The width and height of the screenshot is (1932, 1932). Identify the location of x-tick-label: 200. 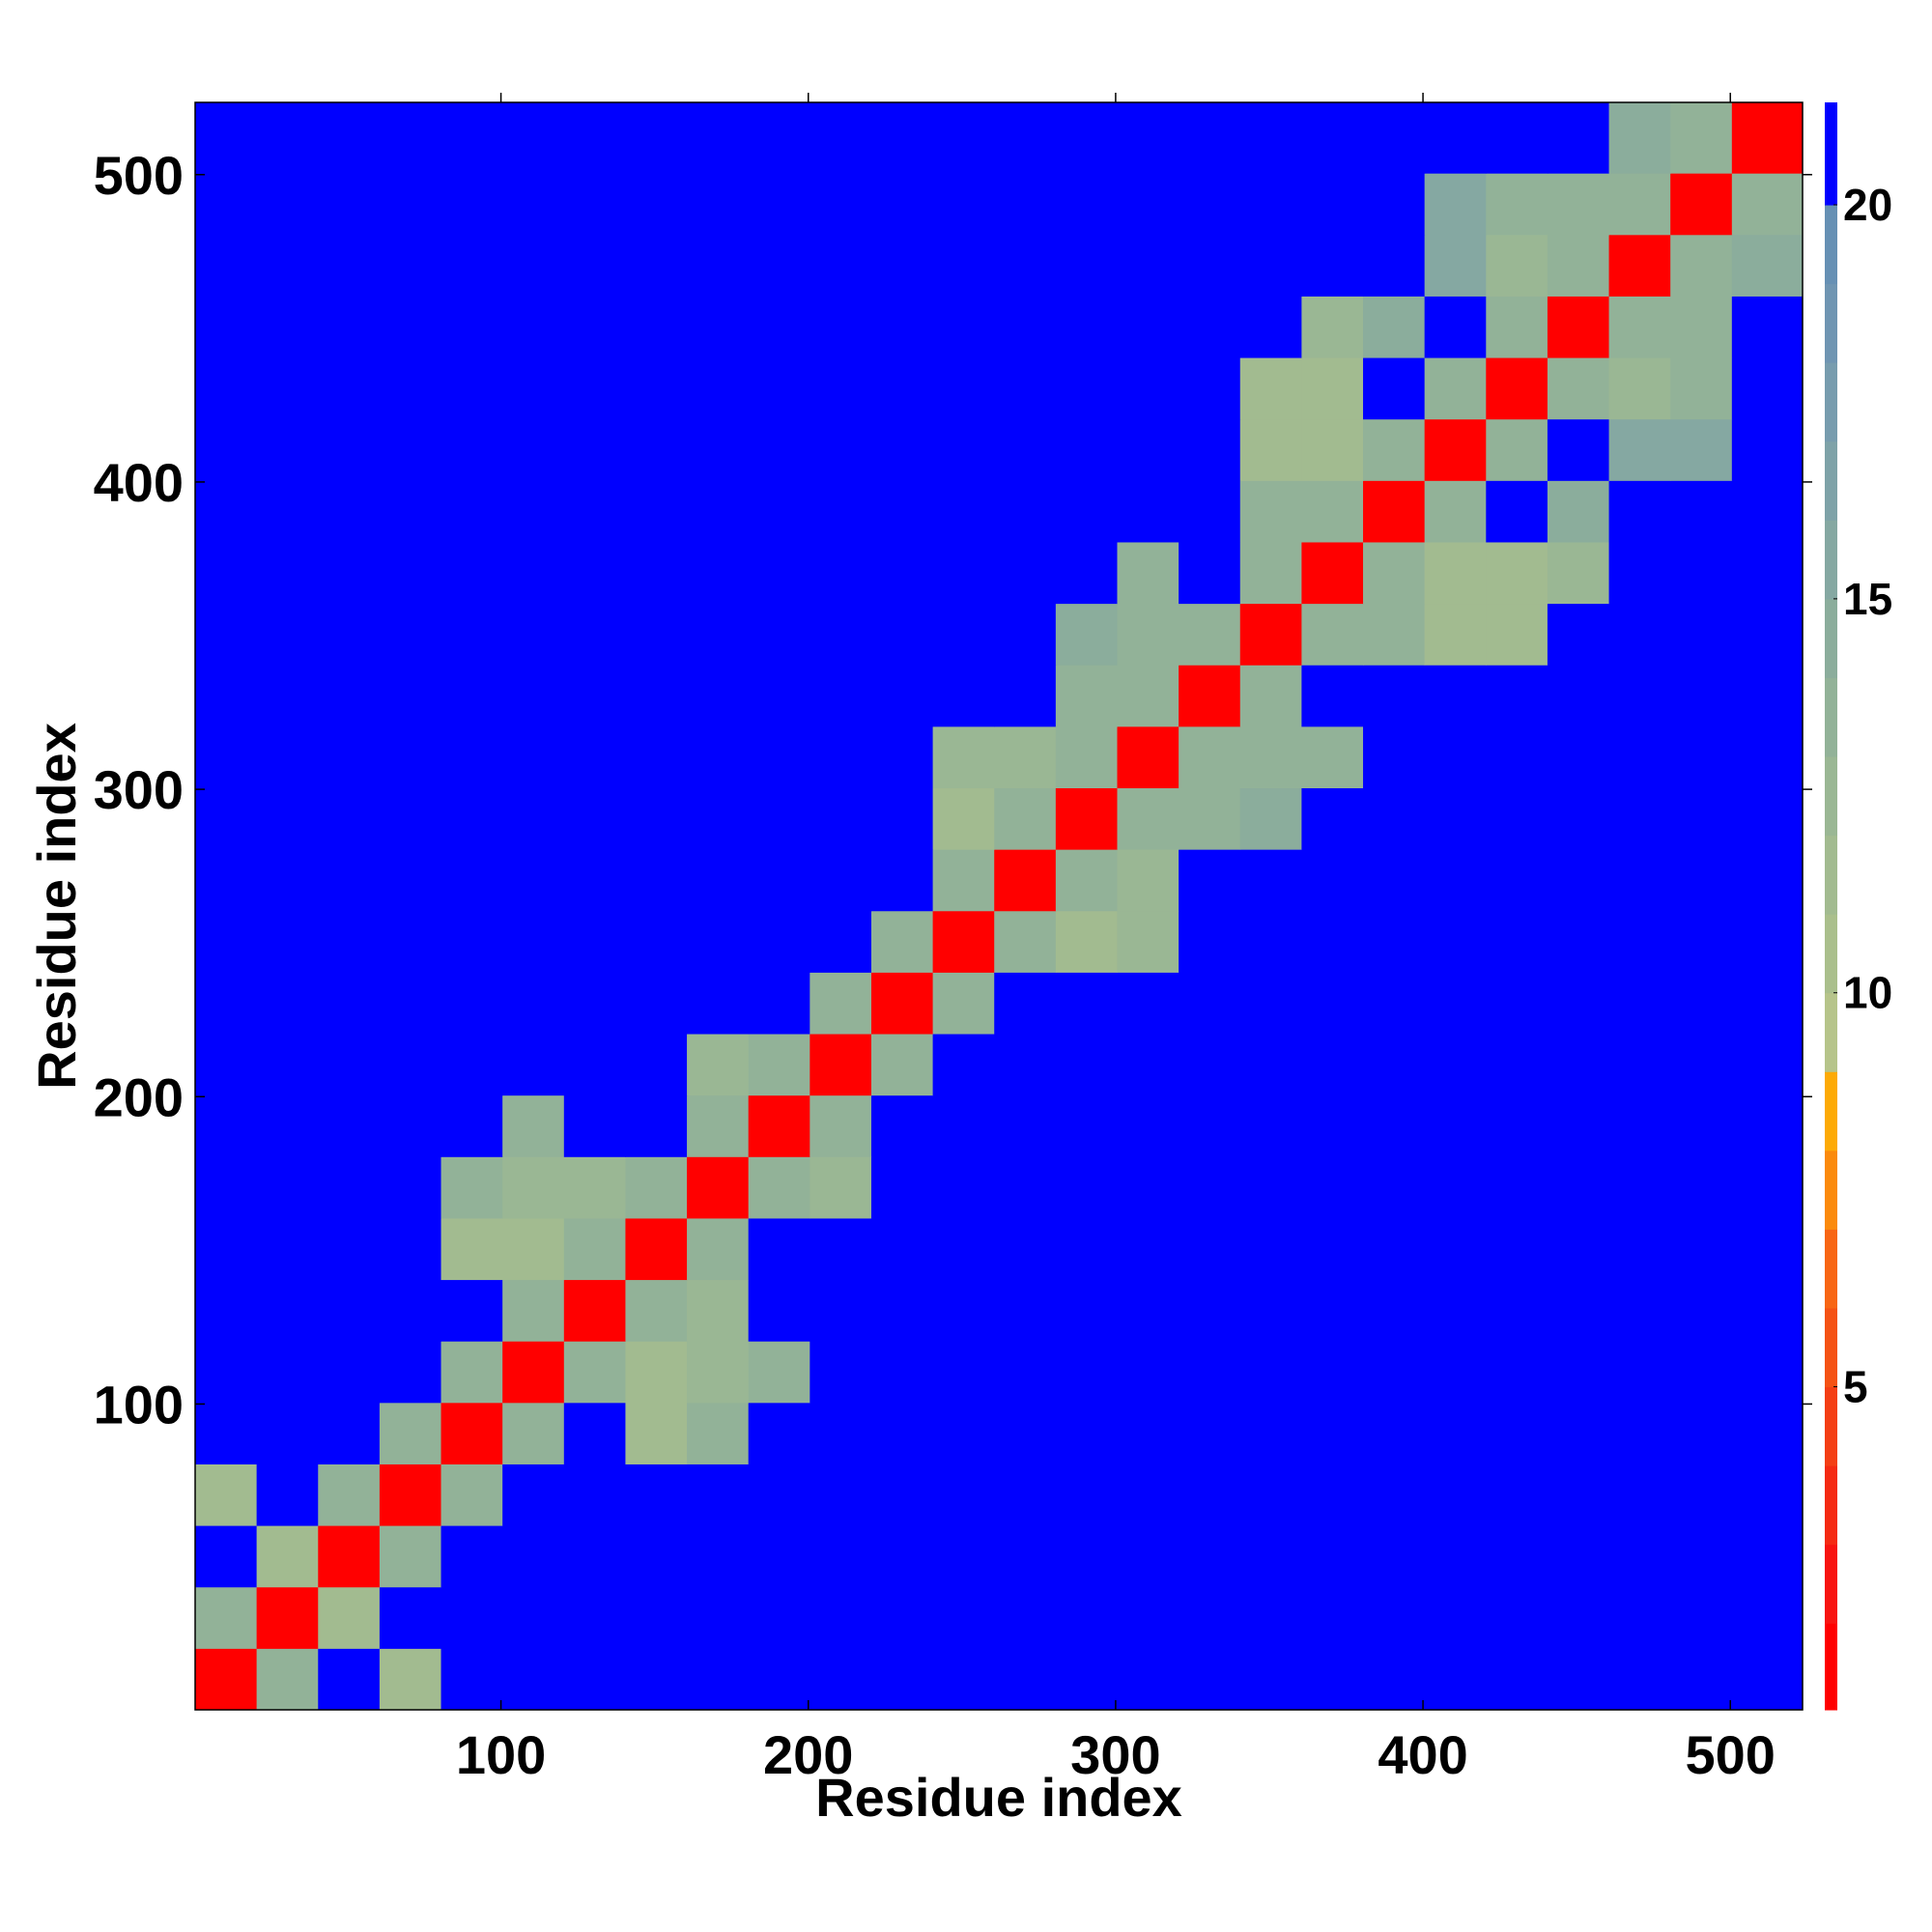
(808, 1754).